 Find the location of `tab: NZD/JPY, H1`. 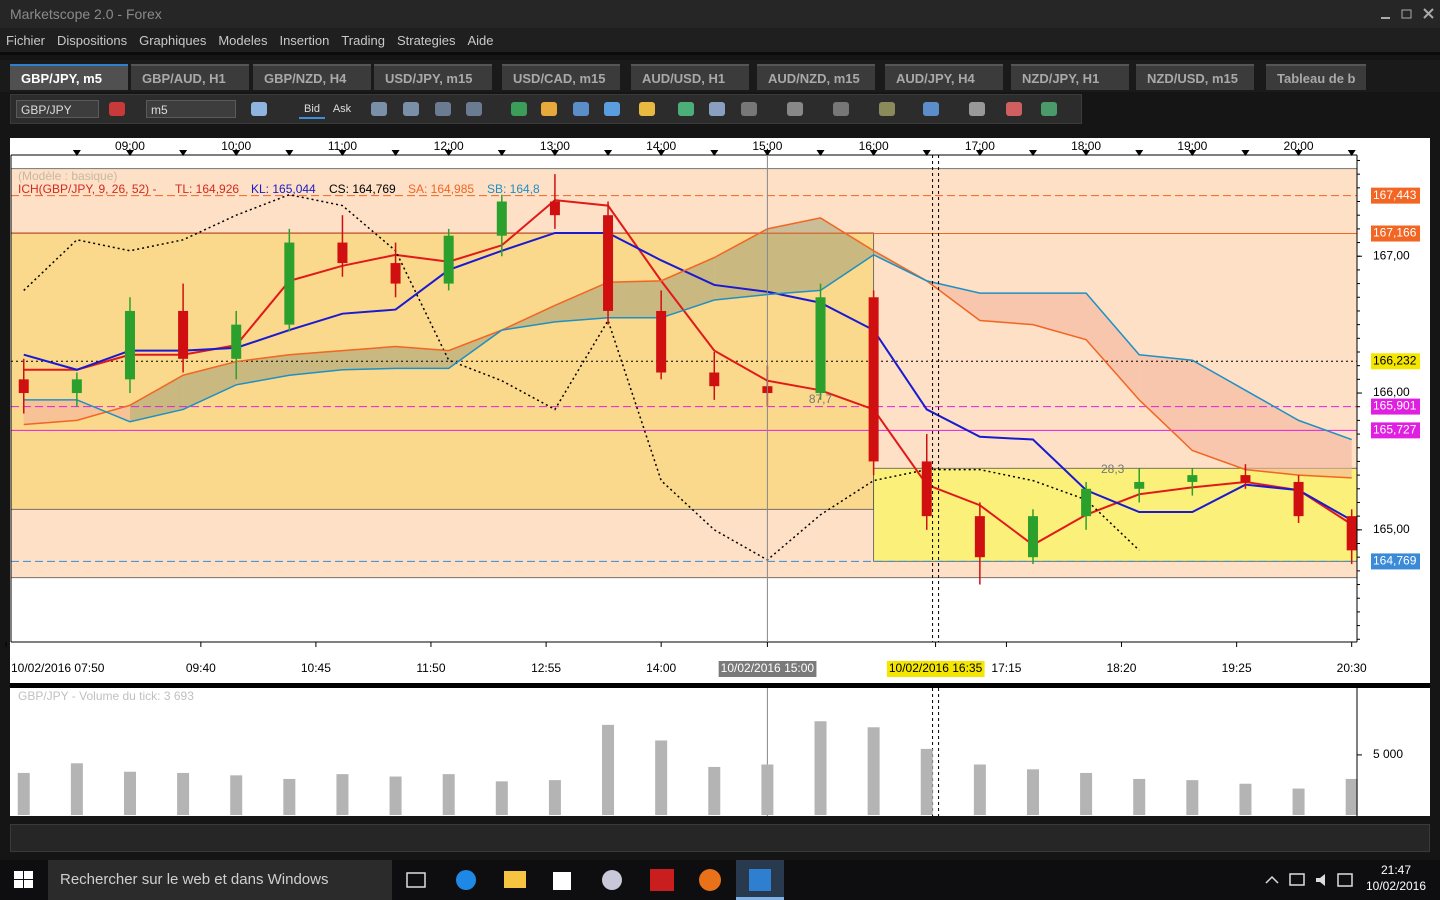

tab: NZD/JPY, H1 is located at coordinates (1070, 77).